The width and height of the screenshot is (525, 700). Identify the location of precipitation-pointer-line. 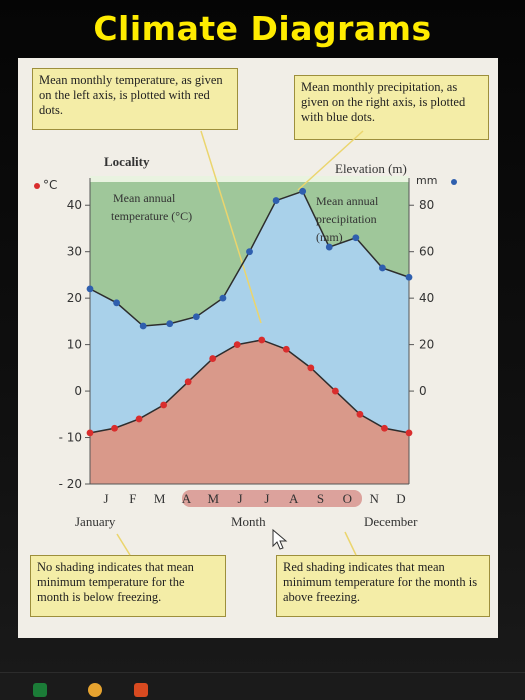
(330, 160).